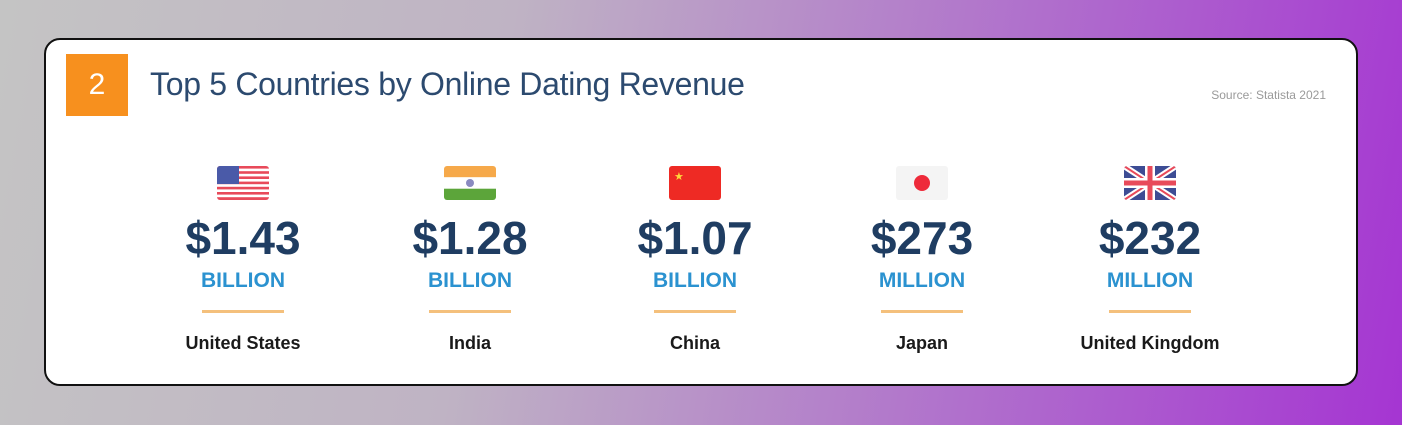 This screenshot has height=425, width=1402. Describe the element at coordinates (469, 343) in the screenshot. I see `country-name: India` at that location.